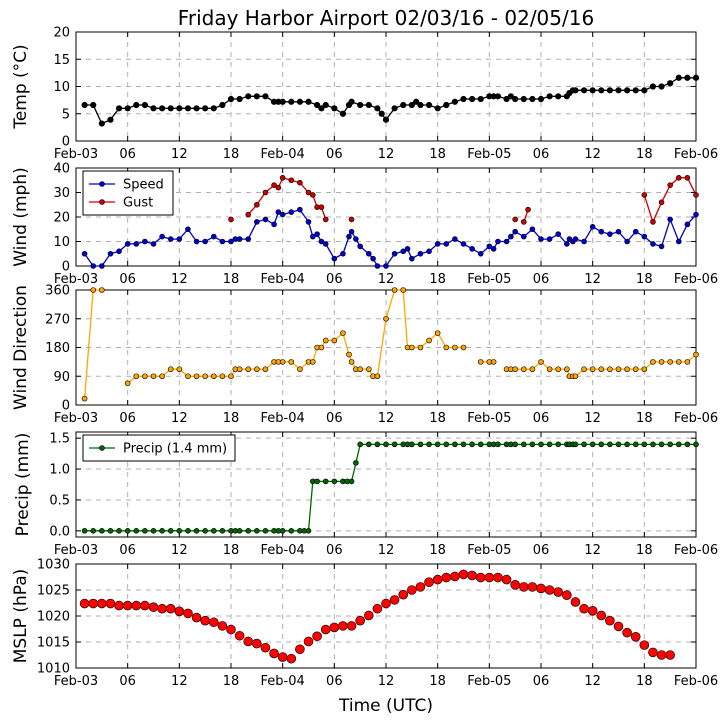  What do you see at coordinates (386, 681) in the screenshot?
I see `mslp-xtick-label: 12` at bounding box center [386, 681].